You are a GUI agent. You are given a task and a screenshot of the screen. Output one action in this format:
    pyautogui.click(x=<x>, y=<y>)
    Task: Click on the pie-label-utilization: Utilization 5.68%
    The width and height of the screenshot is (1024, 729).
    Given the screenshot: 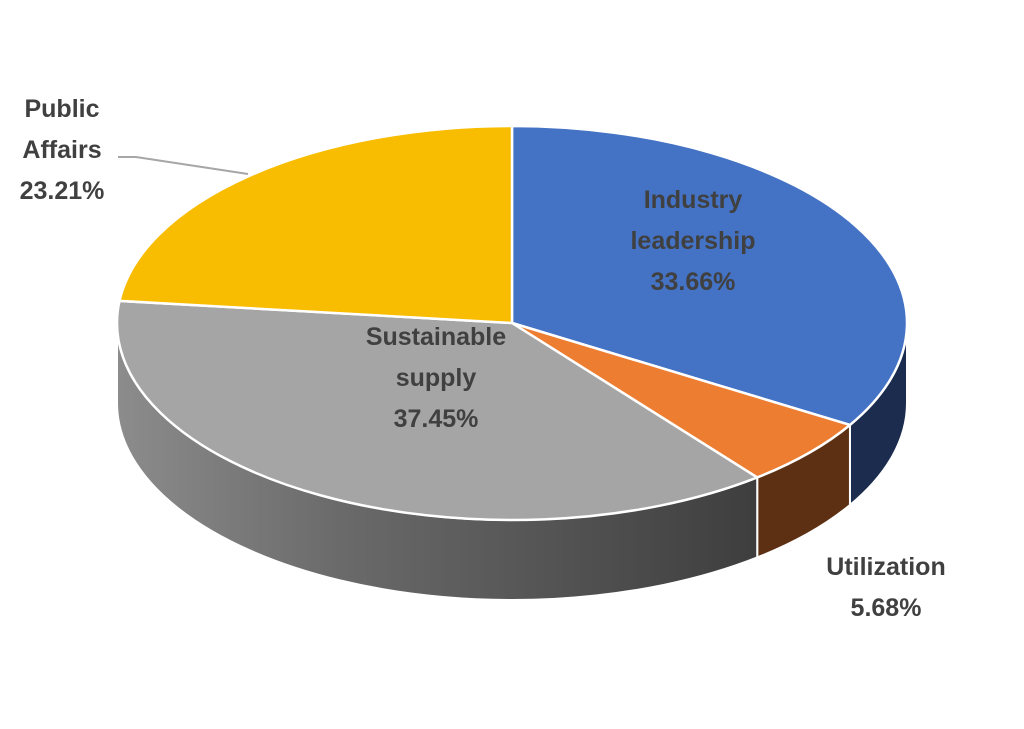 What is the action you would take?
    pyautogui.click(x=885, y=587)
    